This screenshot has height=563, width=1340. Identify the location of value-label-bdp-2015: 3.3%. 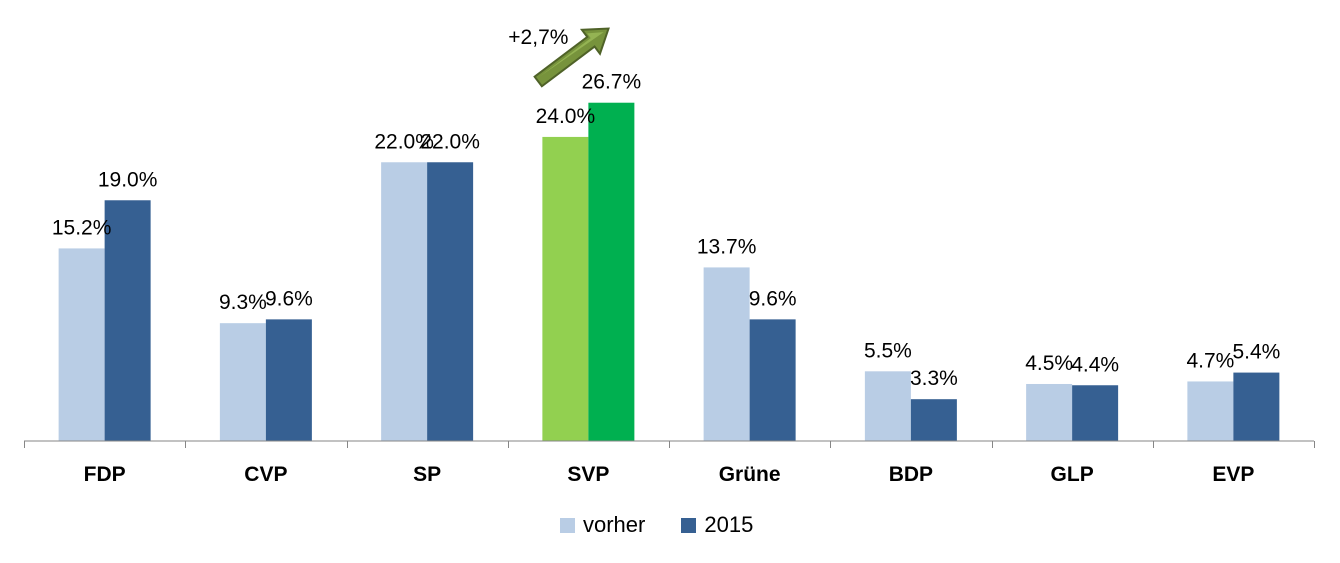
(934, 378).